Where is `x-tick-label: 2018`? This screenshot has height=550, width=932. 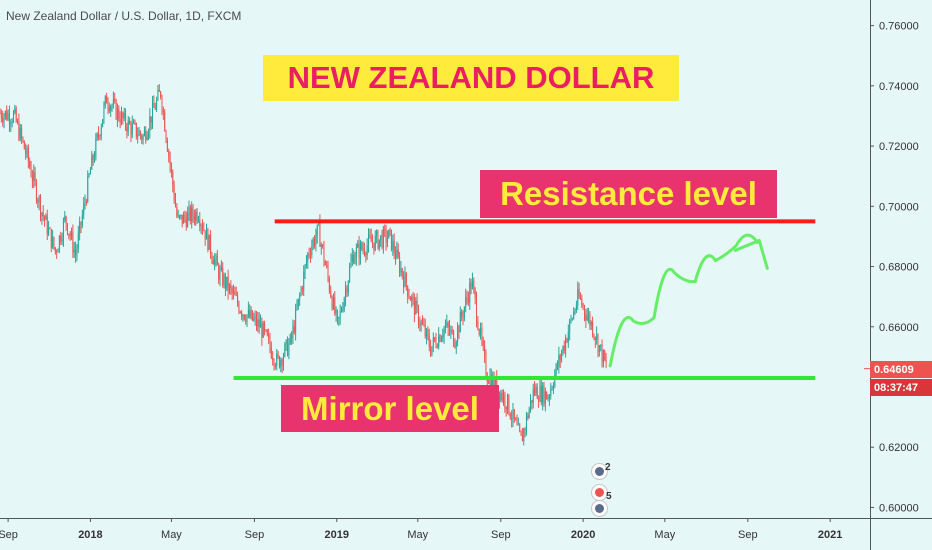
x-tick-label: 2018 is located at coordinates (90, 535).